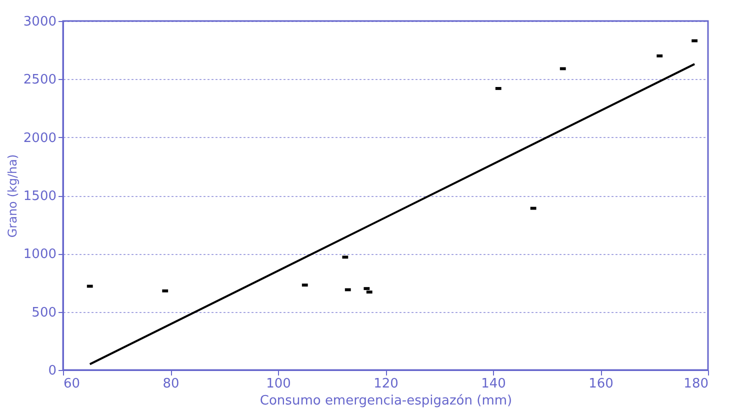 This screenshot has height=412, width=729. I want to click on y-tick-label: 3000, so click(39, 22).